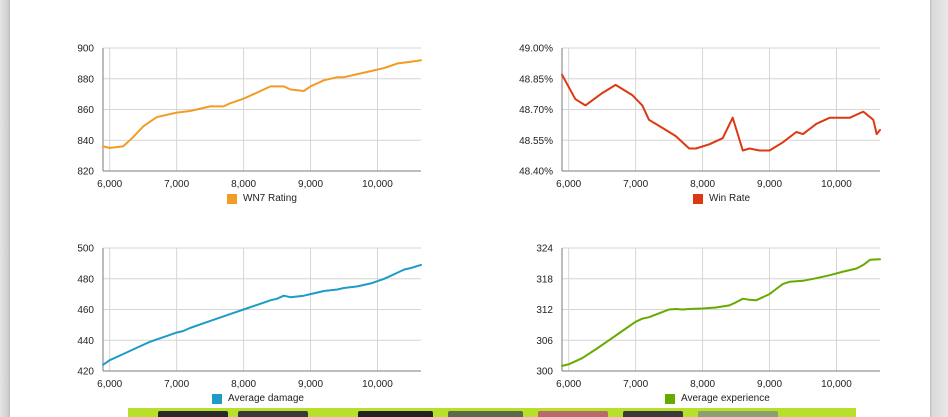 The image size is (948, 417). What do you see at coordinates (536, 172) in the screenshot?
I see `y-tick-label: 48.40%` at bounding box center [536, 172].